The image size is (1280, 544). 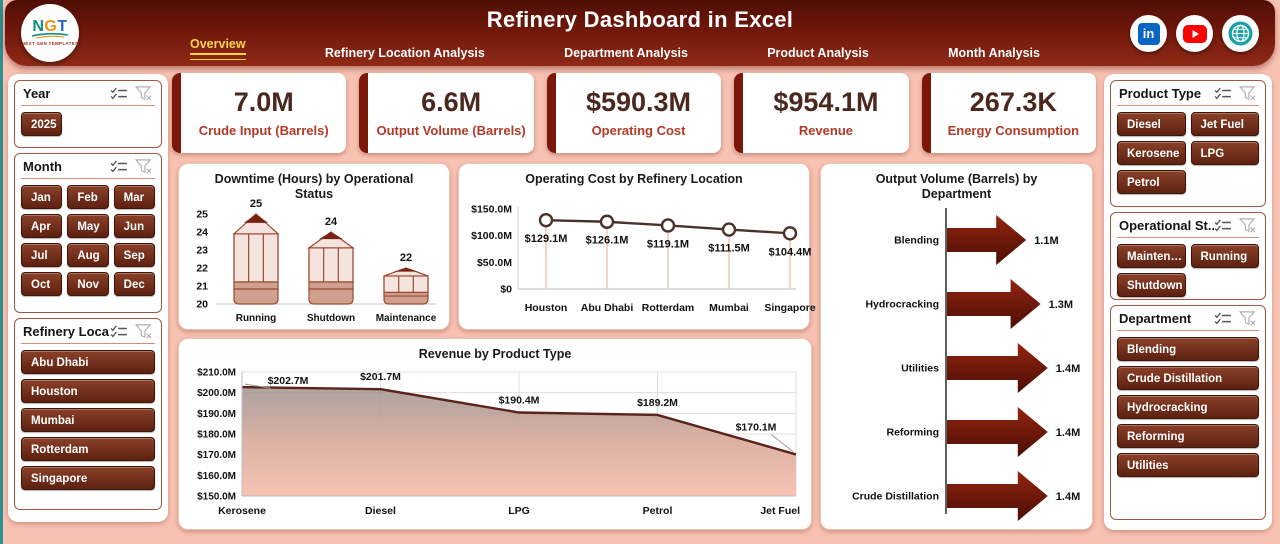 I want to click on svg-text: $160.0M, so click(x=216, y=476).